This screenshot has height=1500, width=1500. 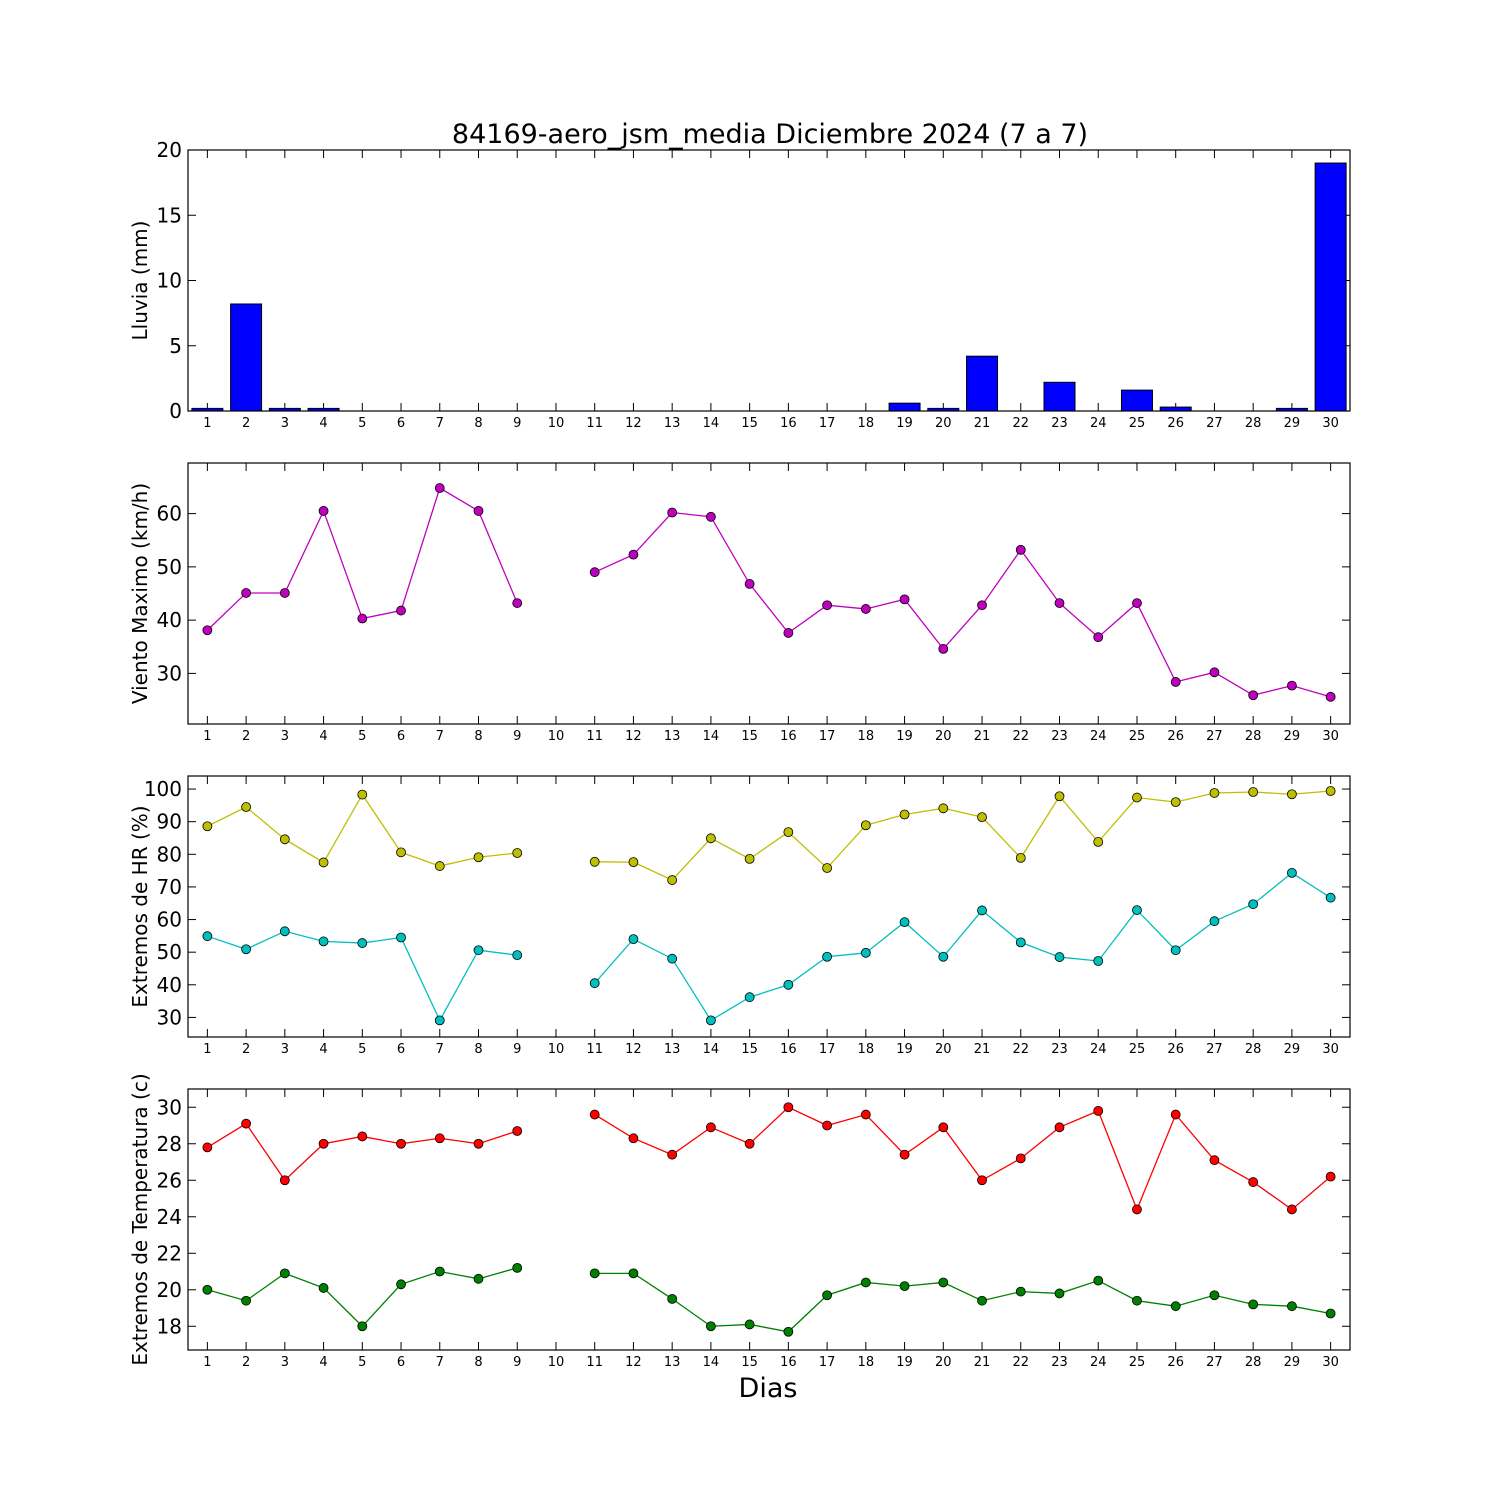 What do you see at coordinates (517, 1049) in the screenshot?
I see `x-tick-label: 9` at bounding box center [517, 1049].